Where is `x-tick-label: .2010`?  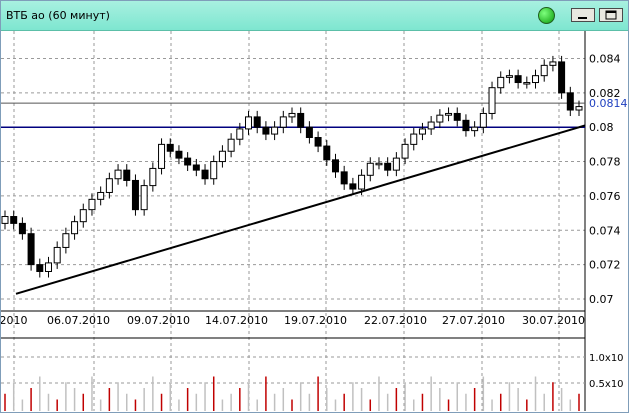
x-tick-label: .2010 is located at coordinates (14, 320).